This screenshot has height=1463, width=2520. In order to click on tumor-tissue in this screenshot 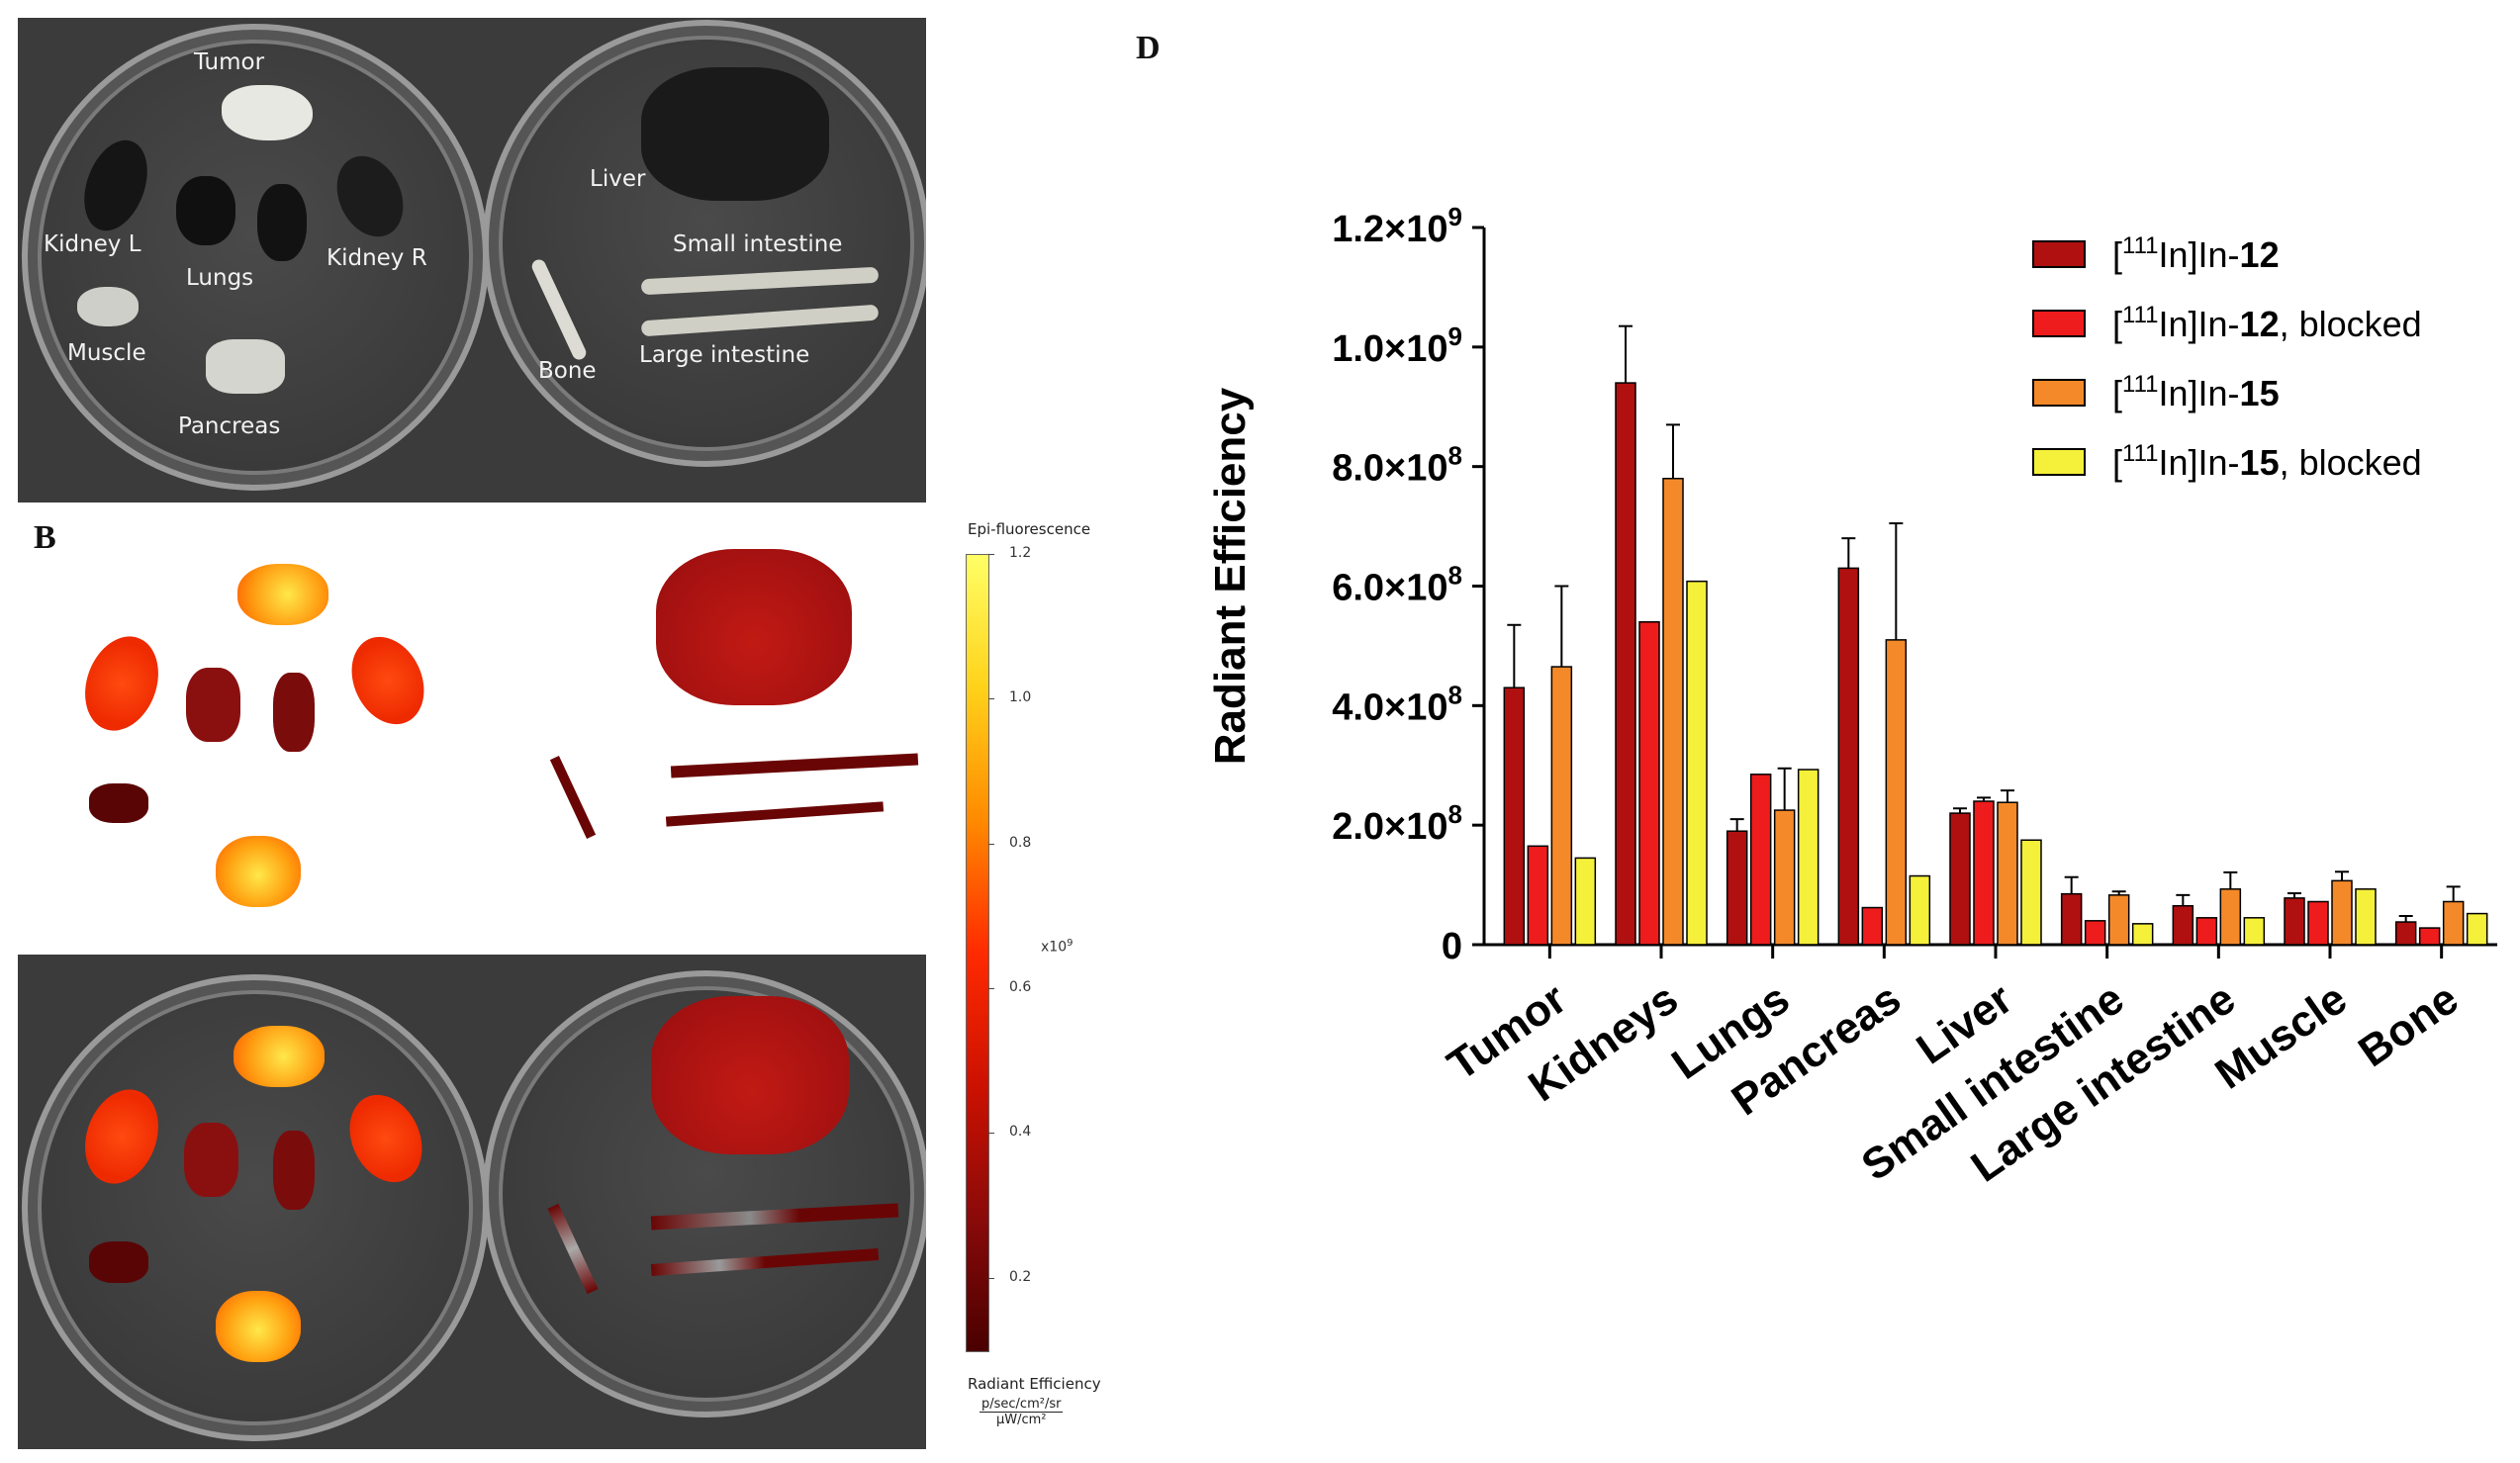, I will do `click(267, 112)`.